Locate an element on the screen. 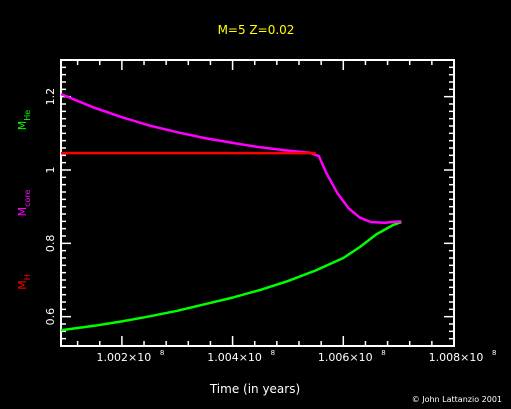  y-tick-label: 1 is located at coordinates (50, 170).